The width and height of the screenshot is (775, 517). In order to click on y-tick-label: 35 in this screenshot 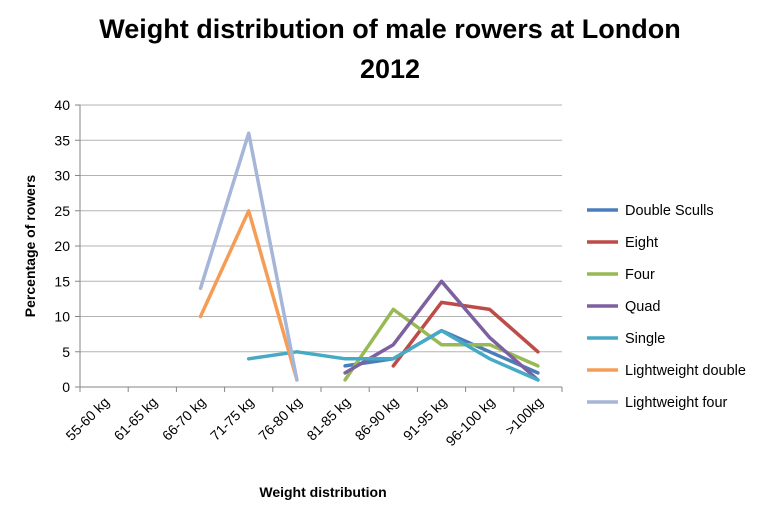, I will do `click(62, 140)`.